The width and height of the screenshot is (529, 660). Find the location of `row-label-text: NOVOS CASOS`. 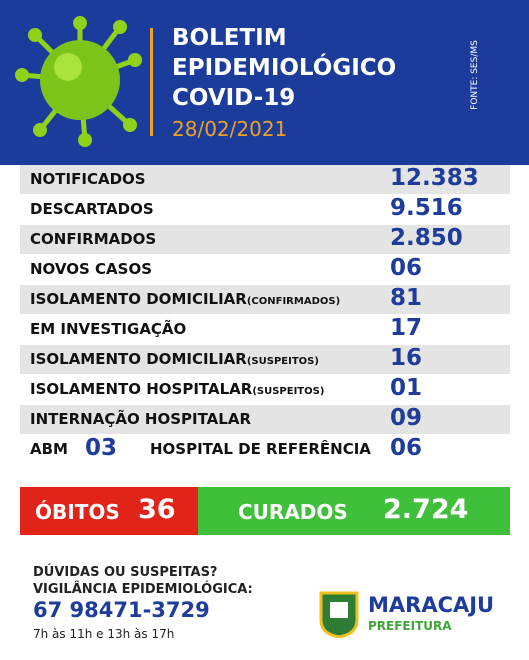

row-label-text: NOVOS CASOS is located at coordinates (91, 269).